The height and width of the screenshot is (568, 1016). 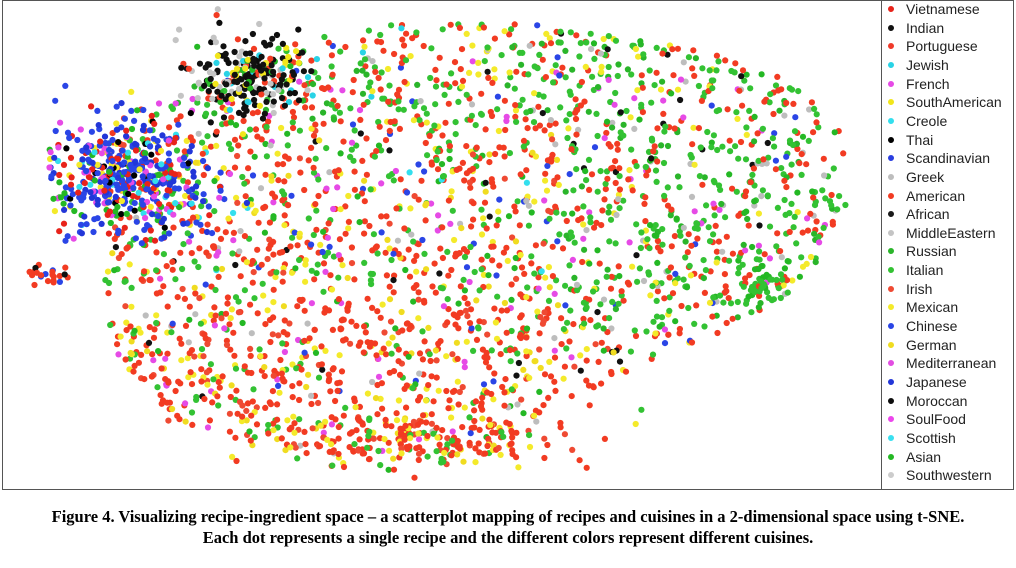 I want to click on legend-label: African, so click(x=928, y=214).